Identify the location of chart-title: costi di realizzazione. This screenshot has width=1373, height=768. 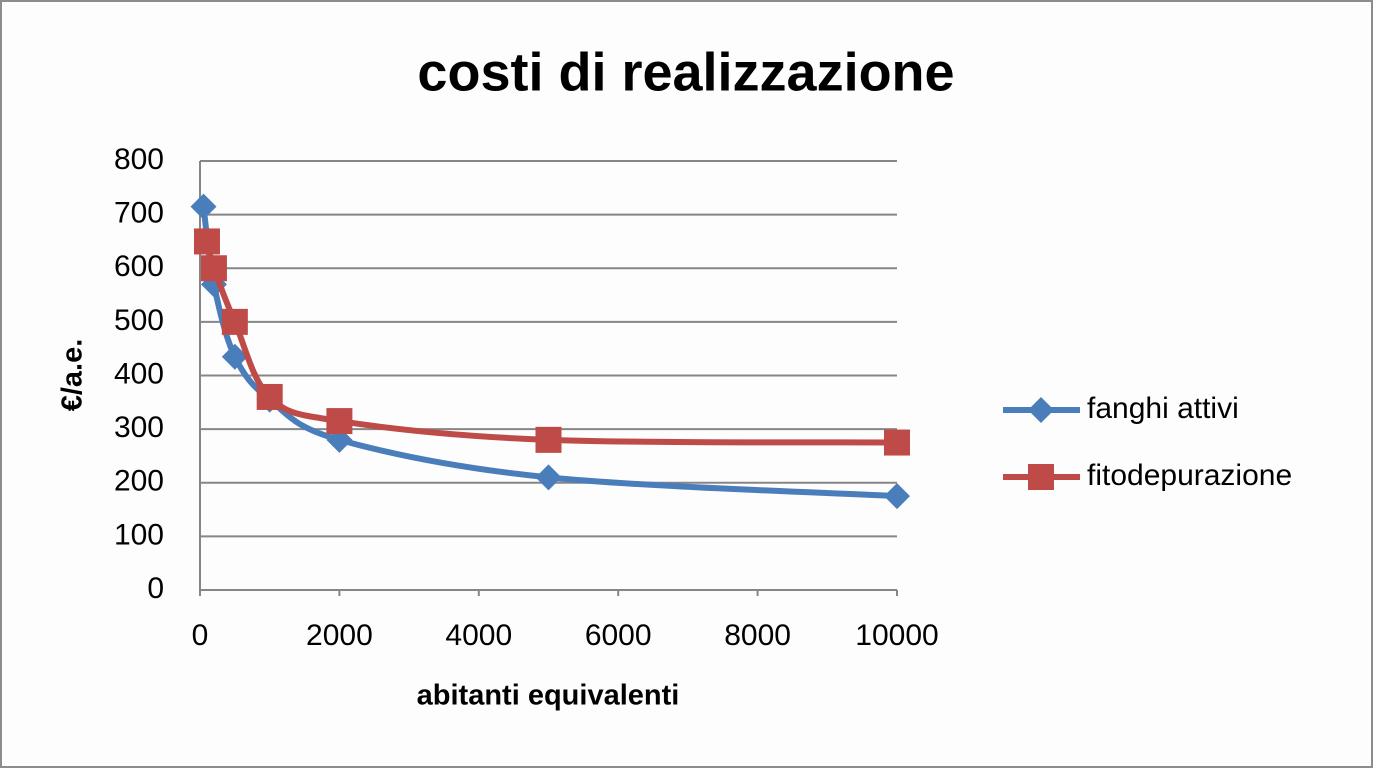
(685, 72).